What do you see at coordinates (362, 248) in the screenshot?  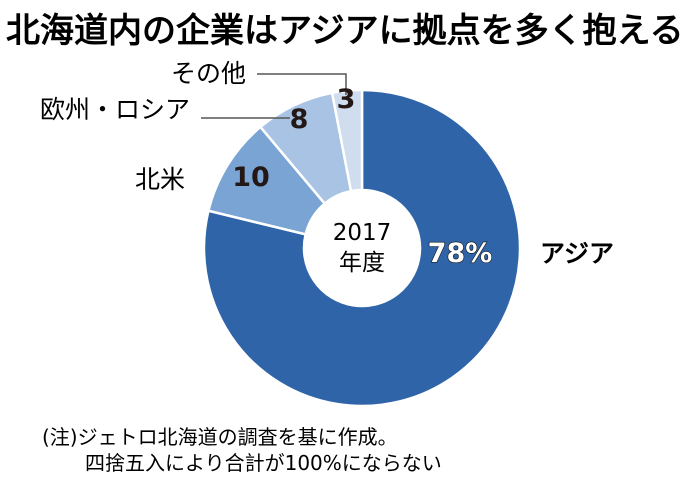 I see `donut-hole` at bounding box center [362, 248].